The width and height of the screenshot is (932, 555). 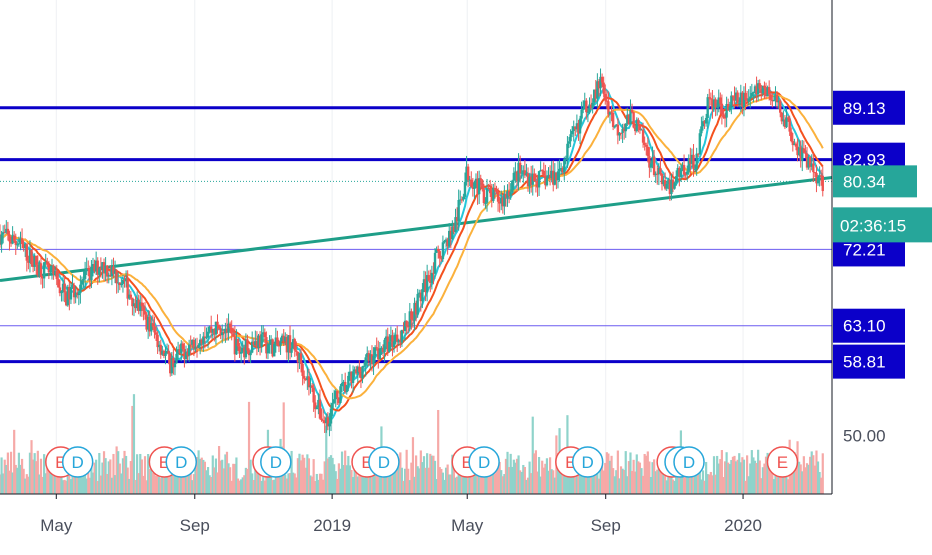 I want to click on x-tick-label: Sep, so click(x=606, y=525).